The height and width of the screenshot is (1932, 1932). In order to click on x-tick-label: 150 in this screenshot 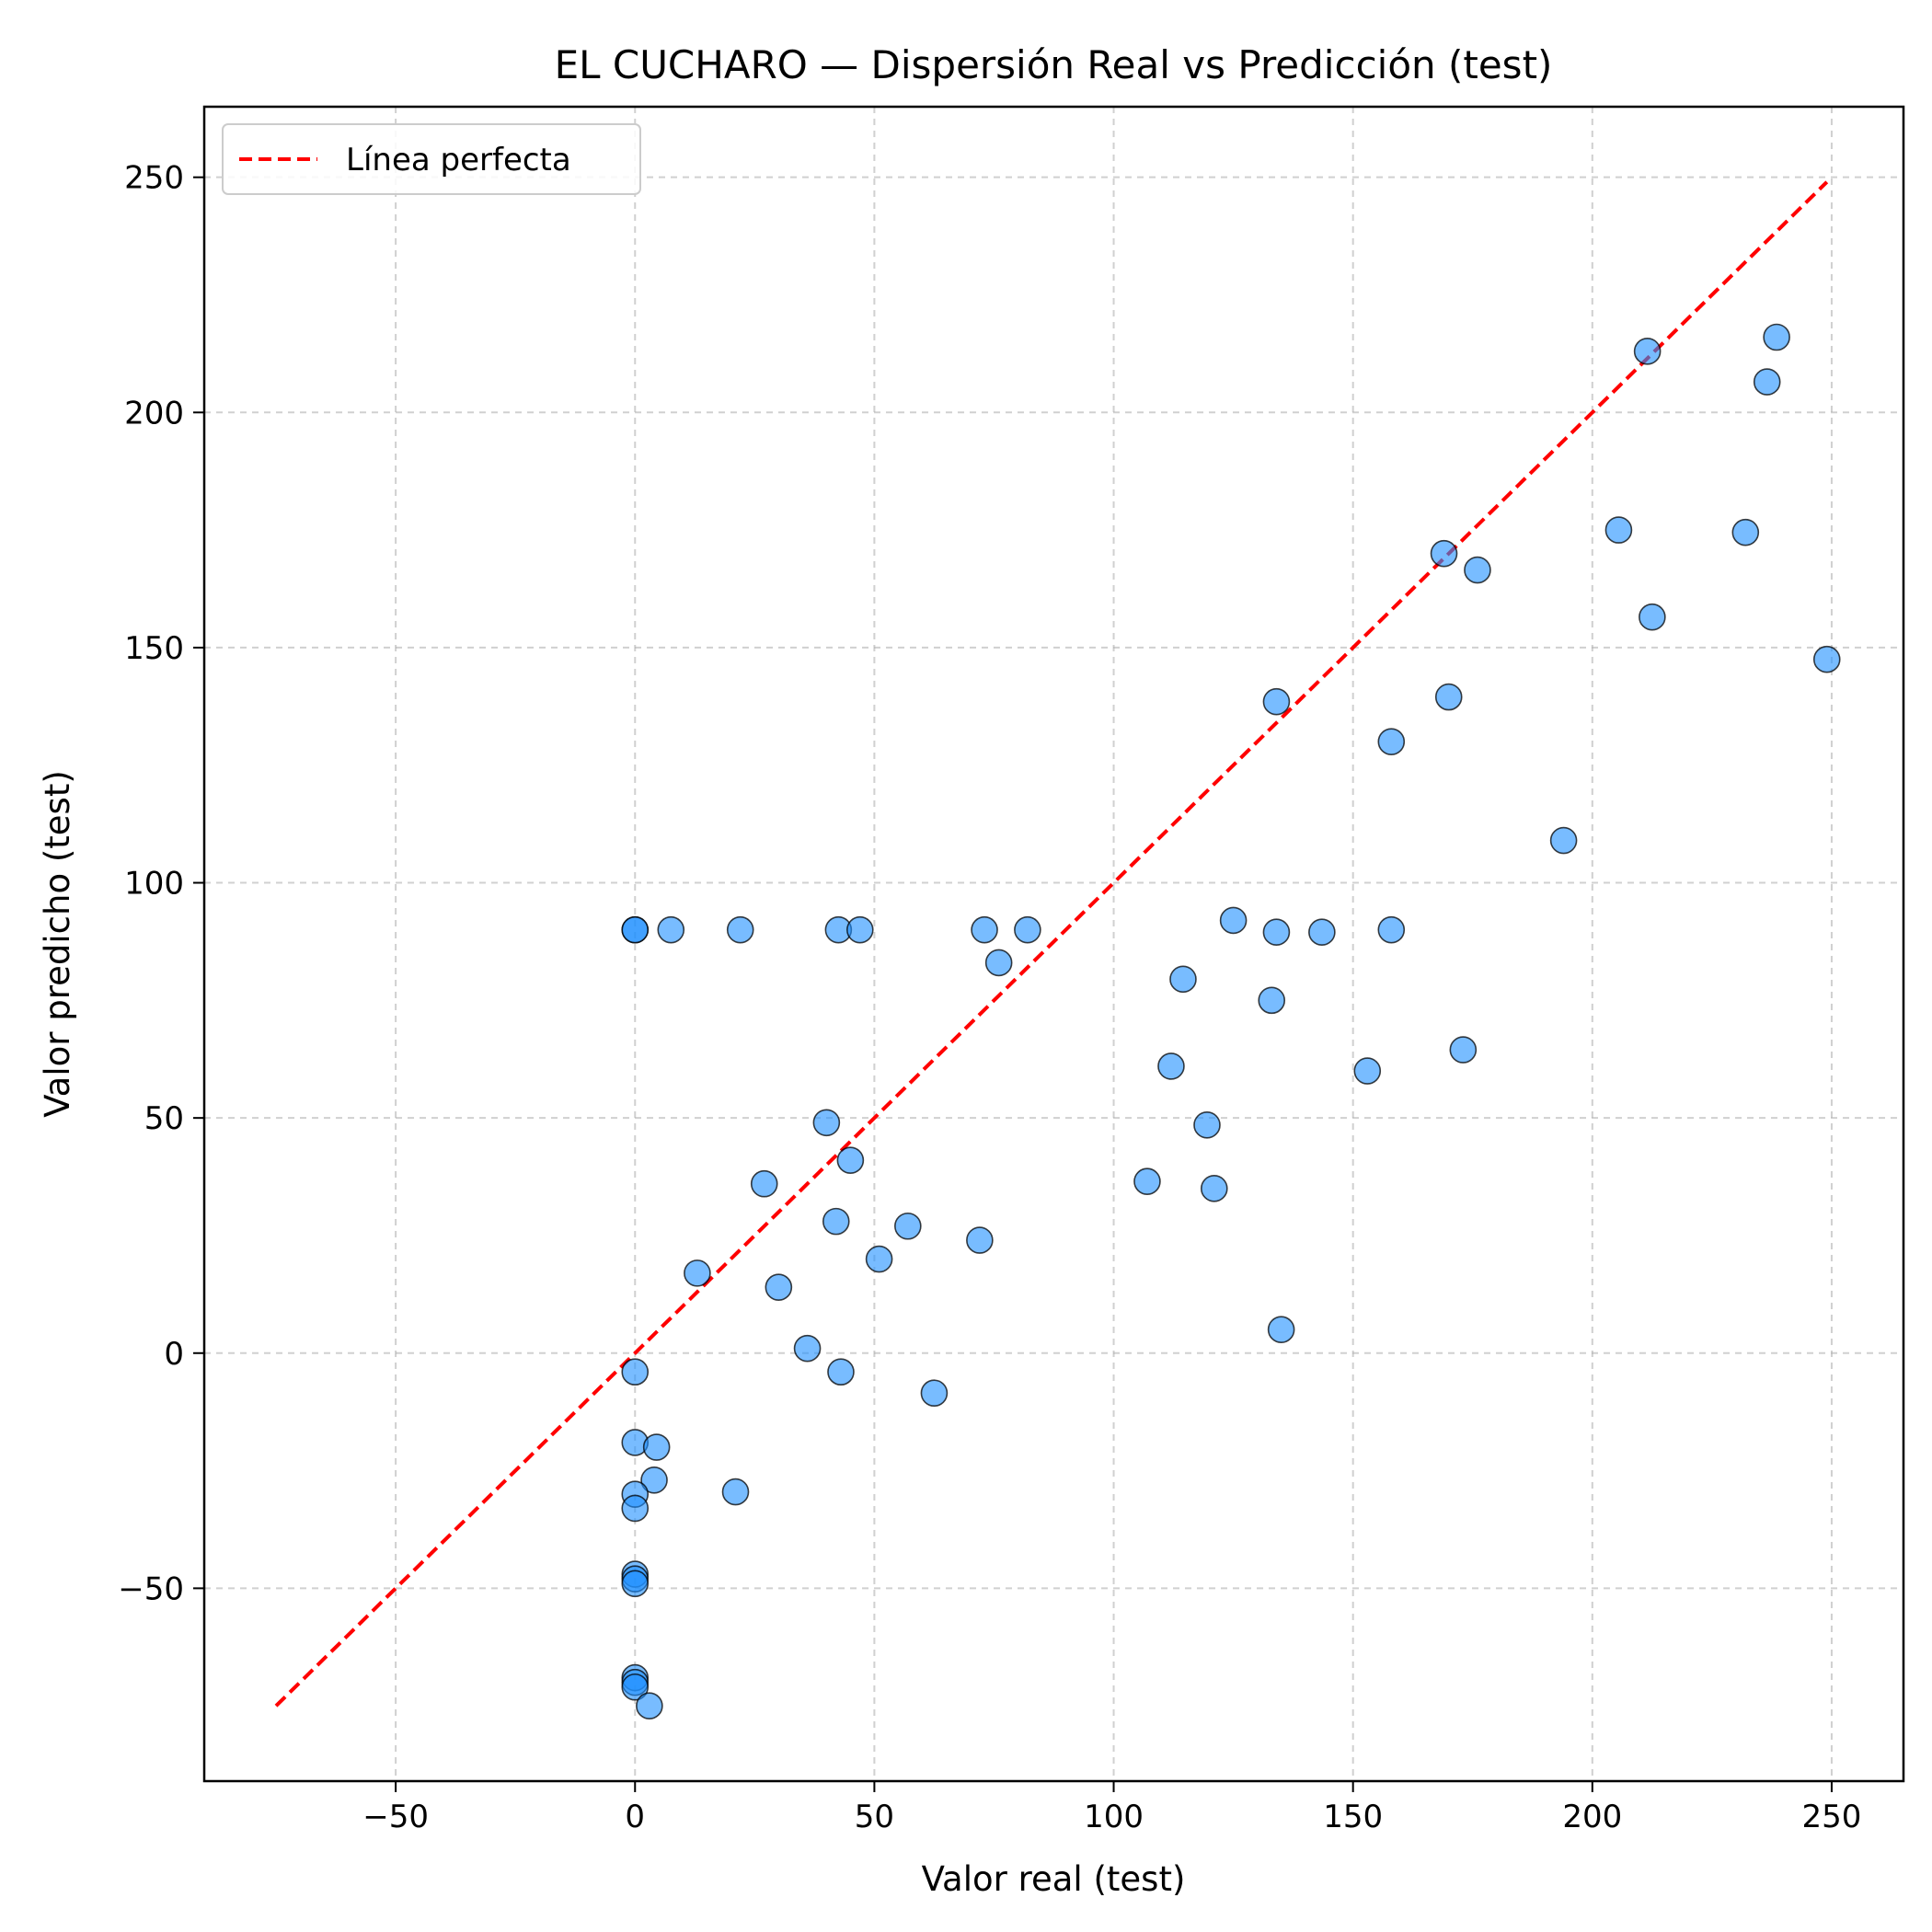, I will do `click(1353, 1817)`.